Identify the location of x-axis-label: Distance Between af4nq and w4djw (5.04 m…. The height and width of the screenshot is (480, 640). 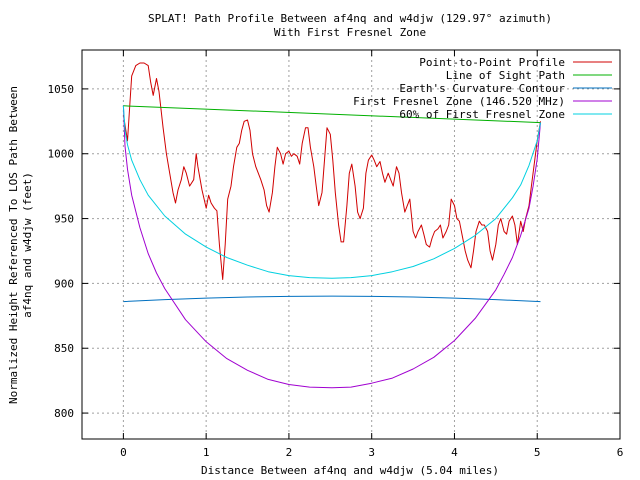
(350, 470).